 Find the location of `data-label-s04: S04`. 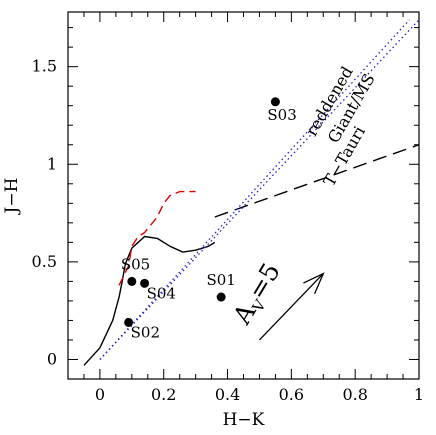

data-label-s04: S04 is located at coordinates (161, 293).